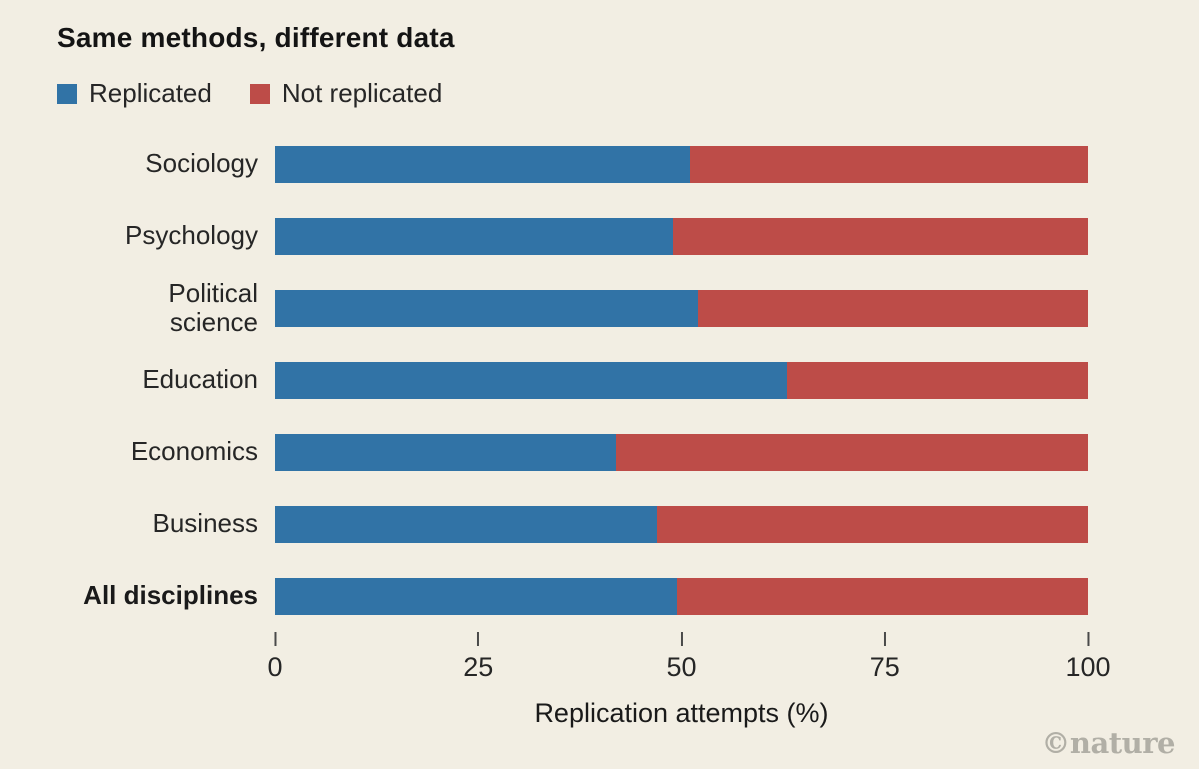 The width and height of the screenshot is (1199, 769). I want to click on bar-row: Psychology, so click(544, 236).